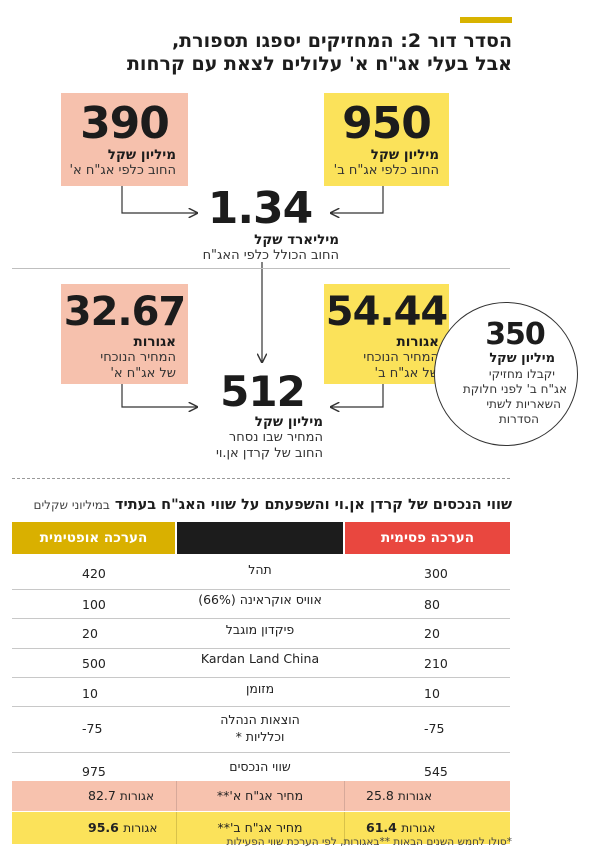 This screenshot has height=855, width=590. I want to click on priority-unit: מיליון שקל, so click(522, 358).